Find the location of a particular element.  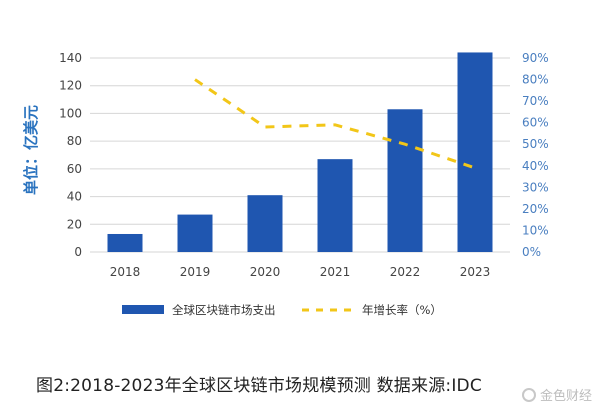

y2-tick-label: 0% is located at coordinates (531, 252).